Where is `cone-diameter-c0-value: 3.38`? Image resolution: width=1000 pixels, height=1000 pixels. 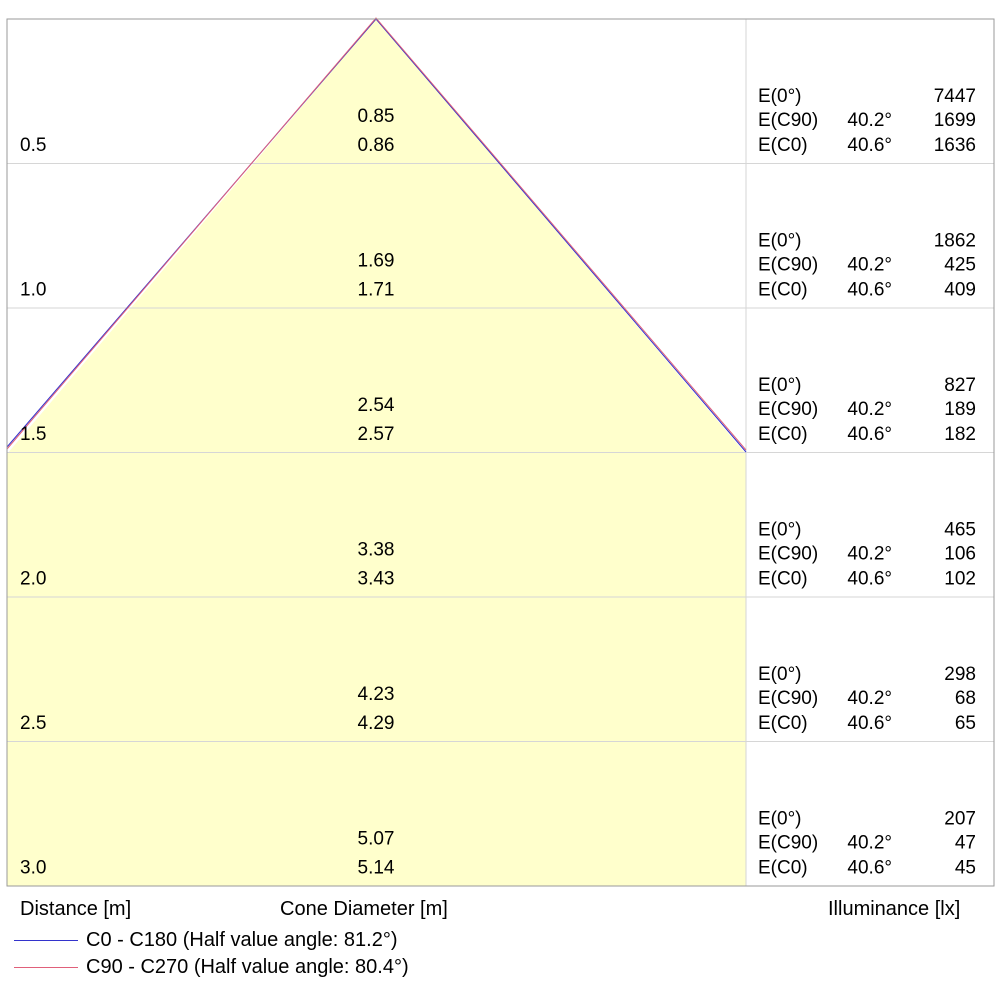 cone-diameter-c0-value: 3.38 is located at coordinates (376, 550).